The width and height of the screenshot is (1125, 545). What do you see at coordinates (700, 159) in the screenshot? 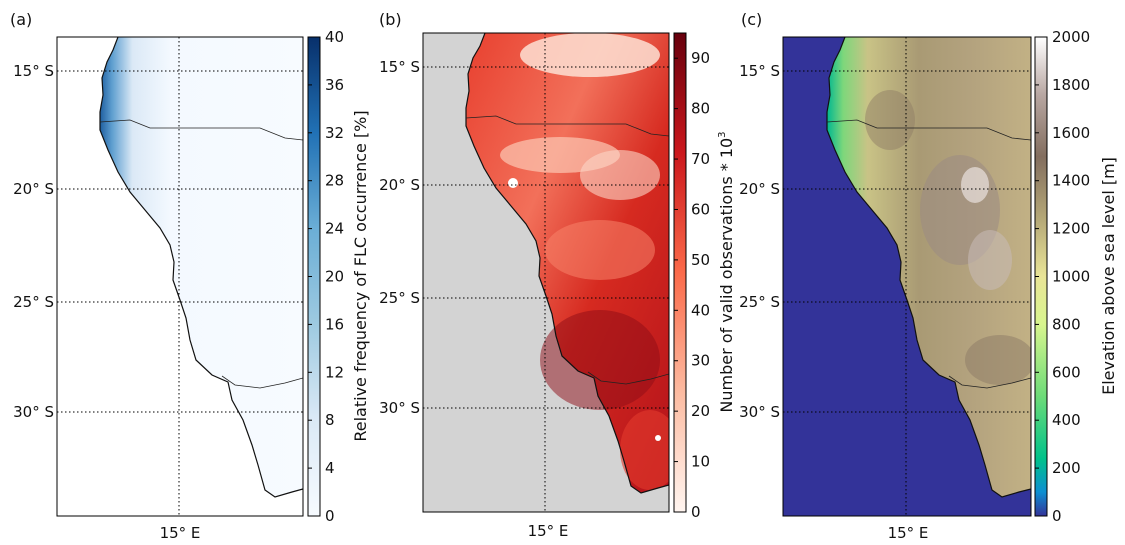
I see `colorbar-tick-label: 70` at bounding box center [700, 159].